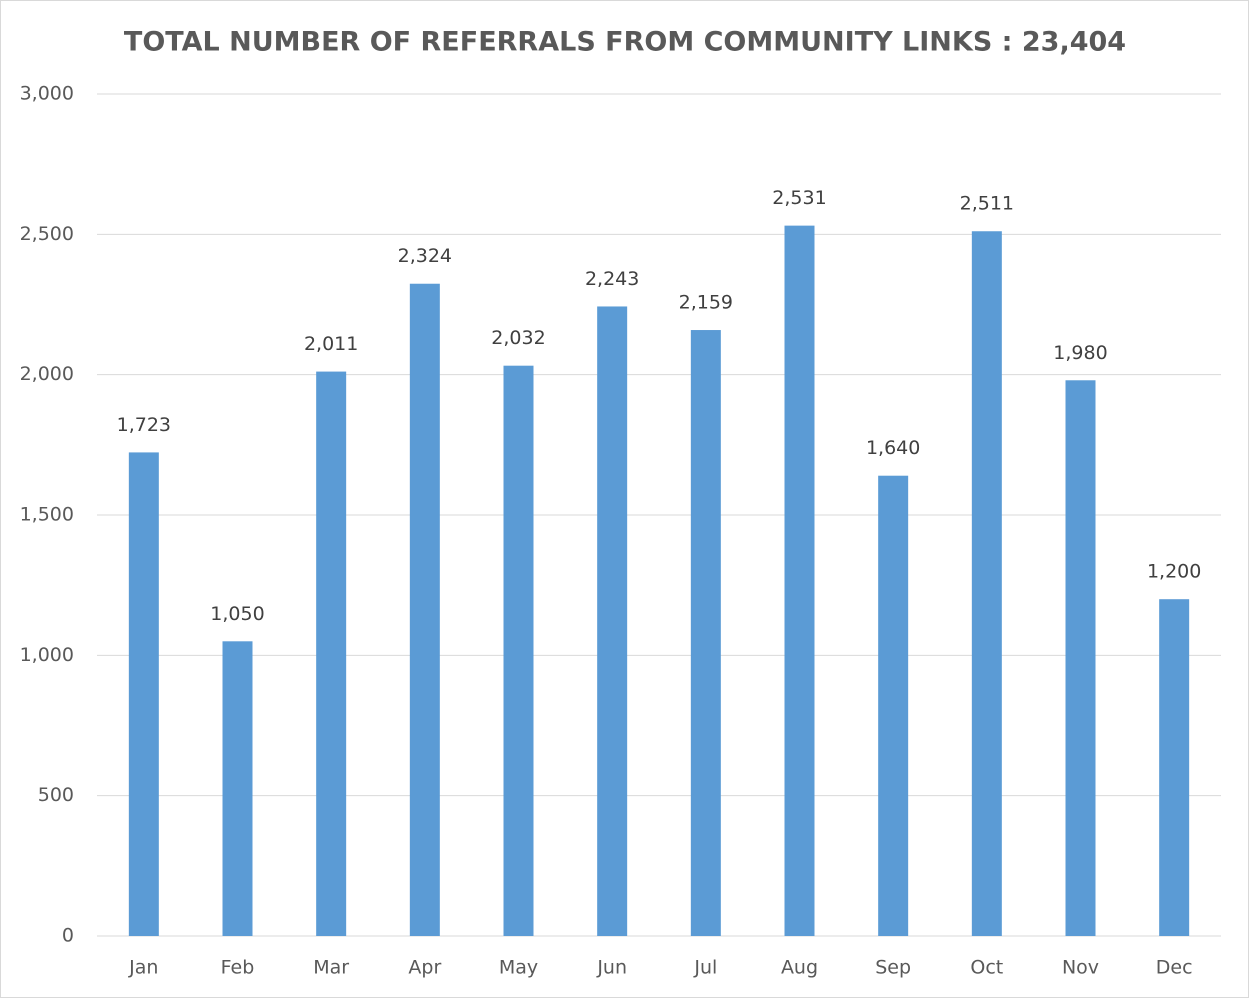 This screenshot has width=1249, height=998. I want to click on x-tick-label: Apr, so click(424, 968).